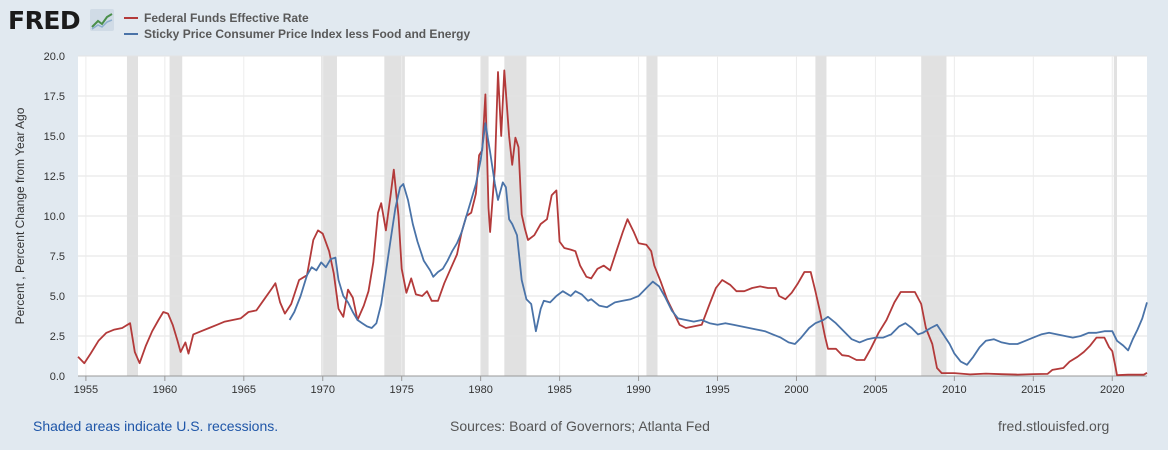 Image resolution: width=1168 pixels, height=450 pixels. I want to click on x-tick-label: 2015, so click(1033, 390).